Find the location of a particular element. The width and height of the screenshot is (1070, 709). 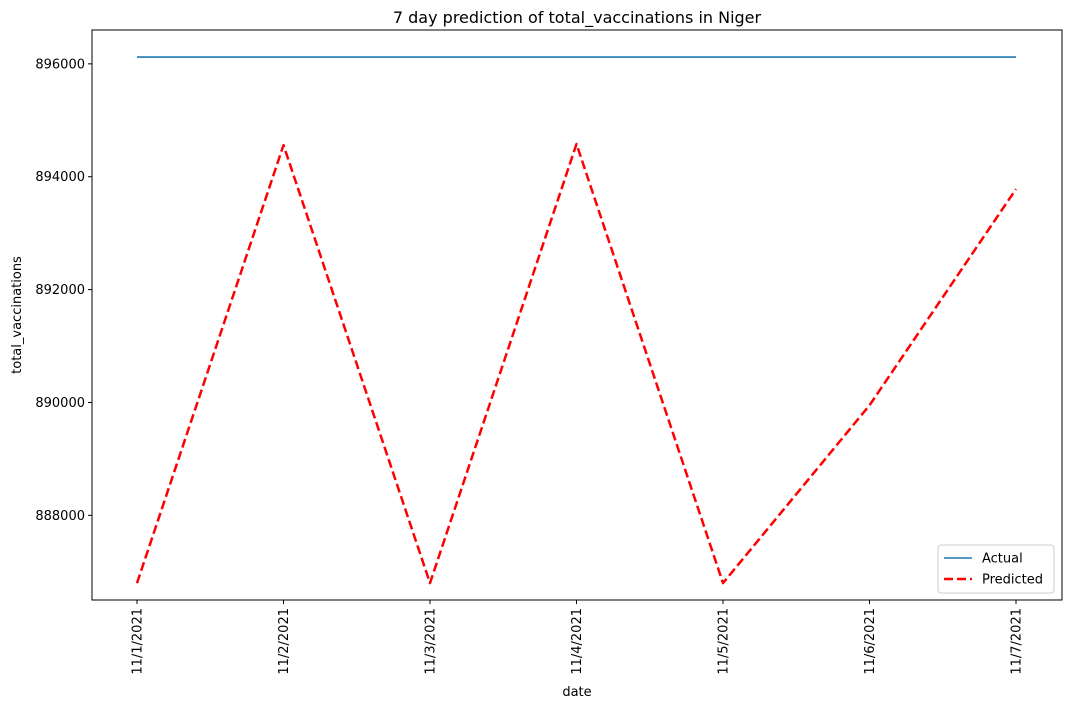

x-tick-label: 11/1/2021 is located at coordinates (138, 641).